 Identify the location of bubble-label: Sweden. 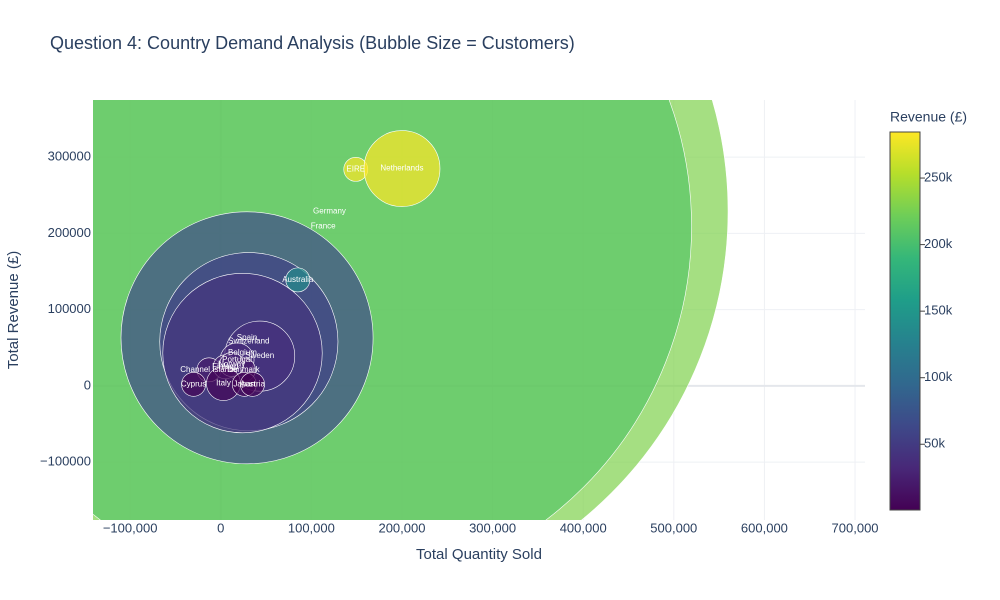
(259, 355).